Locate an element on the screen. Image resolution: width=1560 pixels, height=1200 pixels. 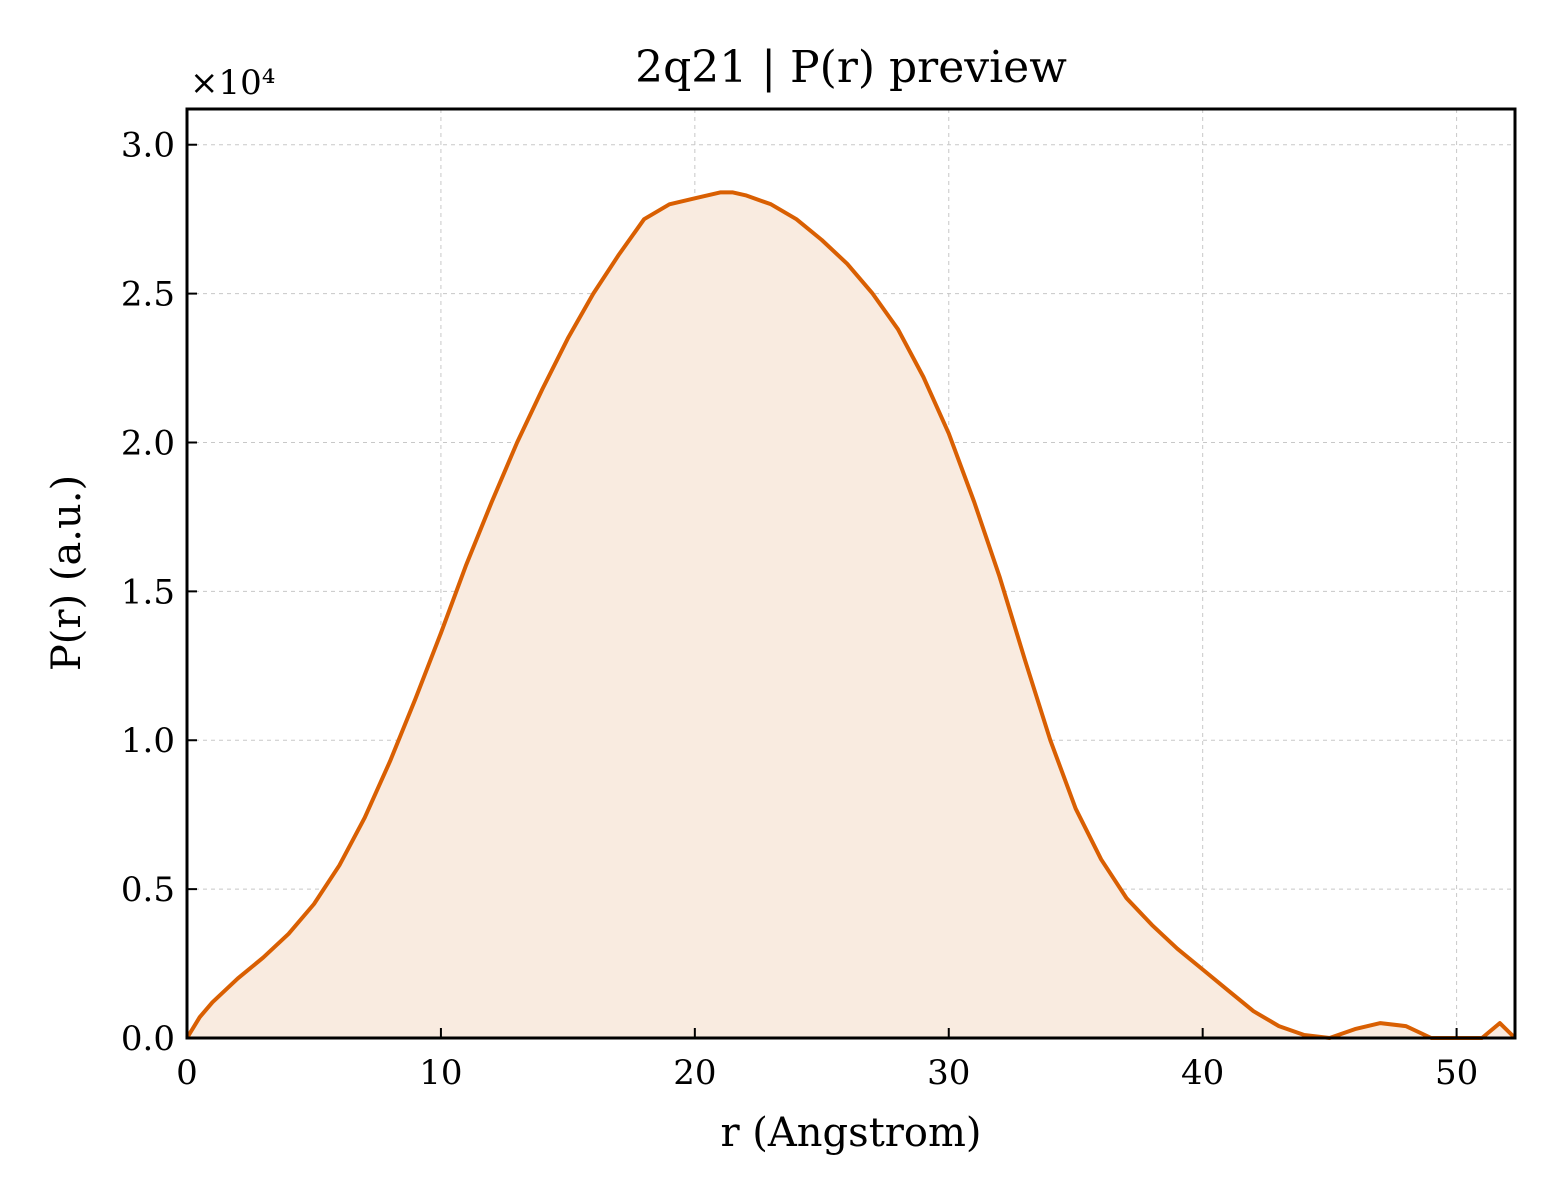
y-tick-label: 2.0 is located at coordinates (148, 443).